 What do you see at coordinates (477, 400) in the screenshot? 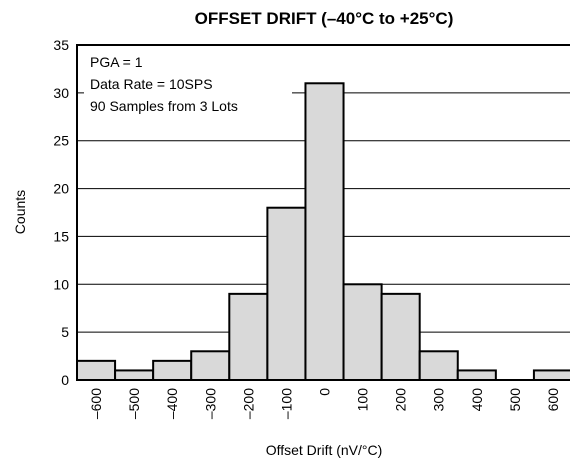
I see `x-tick-label: 400` at bounding box center [477, 400].